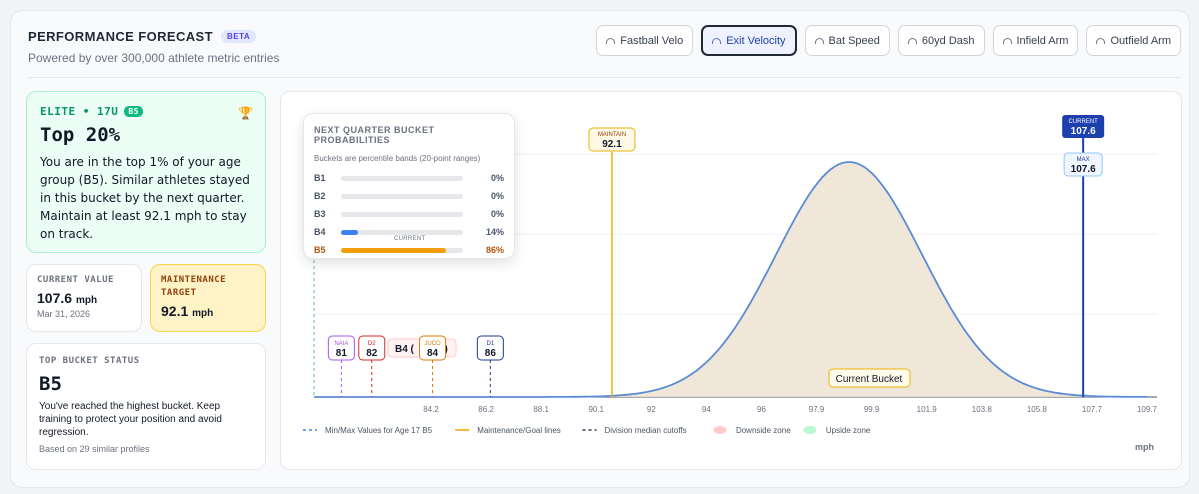 Image resolution: width=1199 pixels, height=494 pixels. Describe the element at coordinates (1042, 40) in the screenshot. I see `tab-label: Infield Arm` at that location.